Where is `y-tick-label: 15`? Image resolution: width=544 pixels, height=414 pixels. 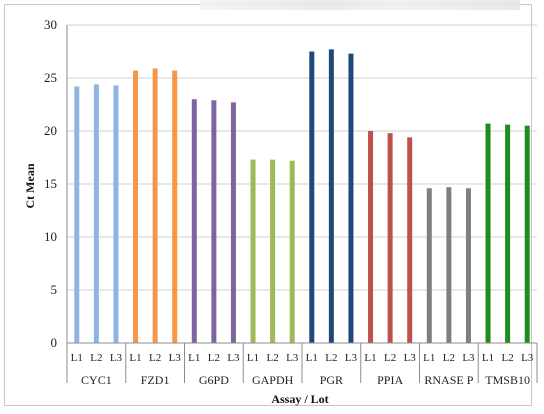
y-tick-label: 15 is located at coordinates (50, 183).